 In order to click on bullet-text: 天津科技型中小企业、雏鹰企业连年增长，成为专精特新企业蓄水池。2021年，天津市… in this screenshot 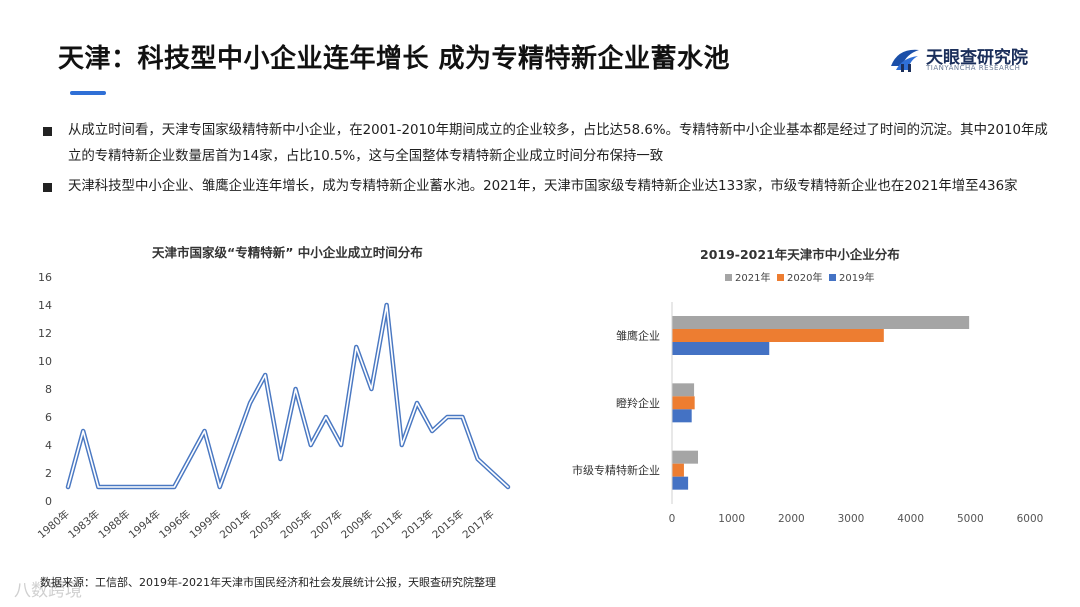, I will do `click(543, 186)`.